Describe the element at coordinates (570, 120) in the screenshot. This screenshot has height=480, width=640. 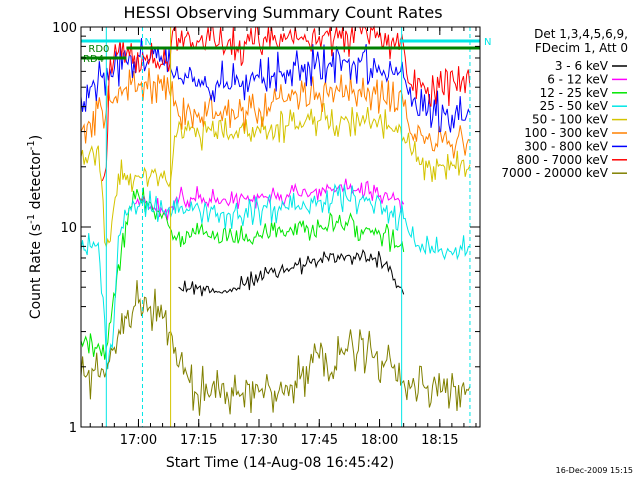
I see `legend-label: 50 - 100 keV` at that location.